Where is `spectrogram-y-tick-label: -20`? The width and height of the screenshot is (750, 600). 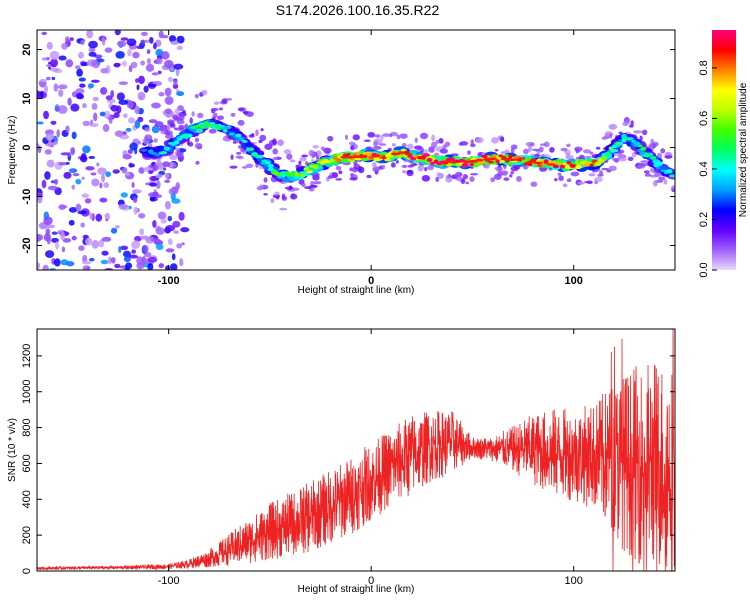 spectrogram-y-tick-label: -20 is located at coordinates (27, 246).